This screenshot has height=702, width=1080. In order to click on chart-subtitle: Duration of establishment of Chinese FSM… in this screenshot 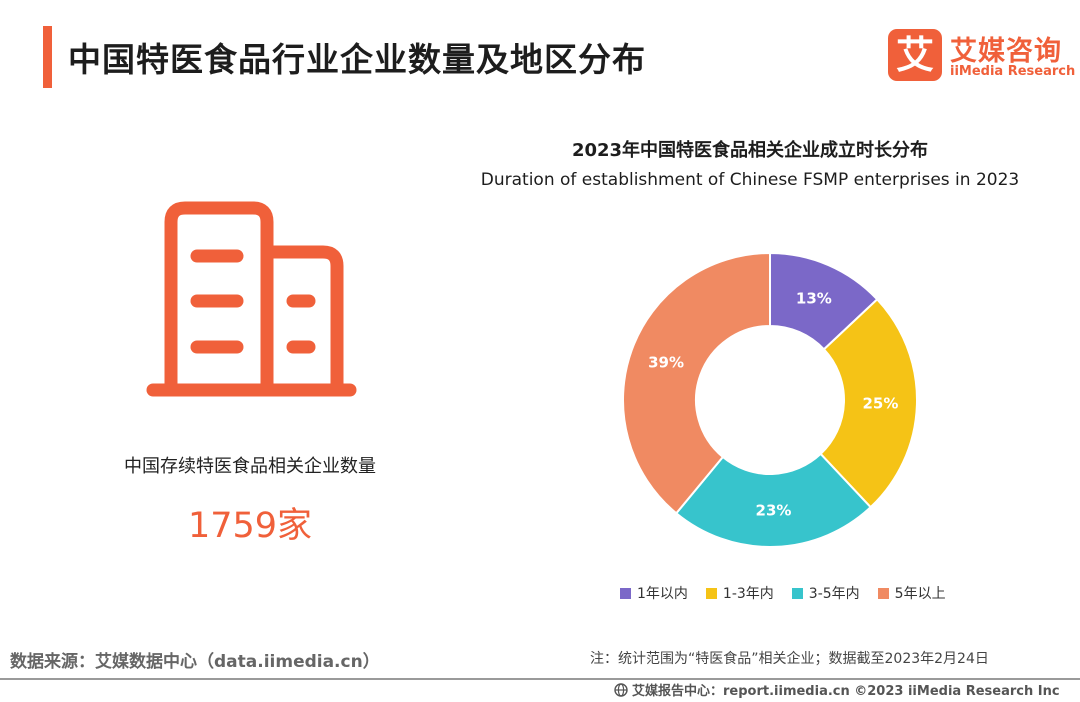, I will do `click(750, 180)`.